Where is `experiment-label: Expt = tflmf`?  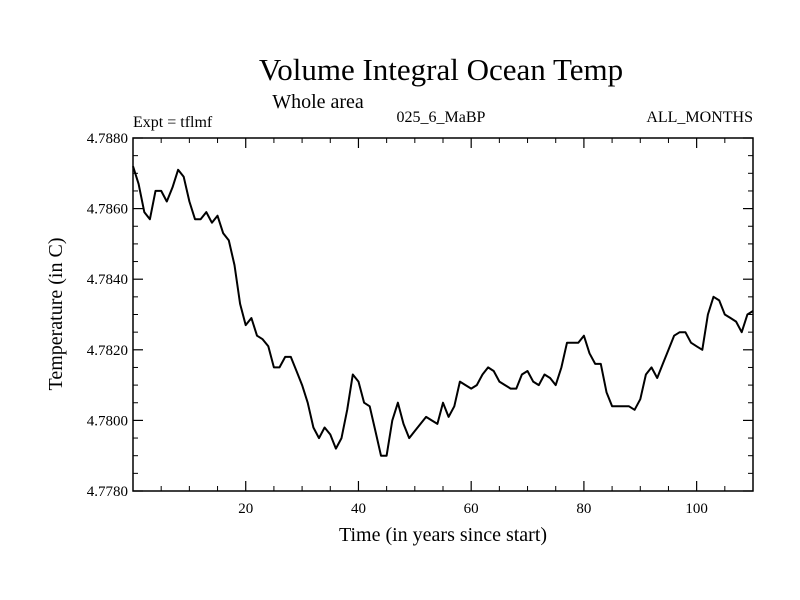
experiment-label: Expt = tflmf is located at coordinates (173, 122).